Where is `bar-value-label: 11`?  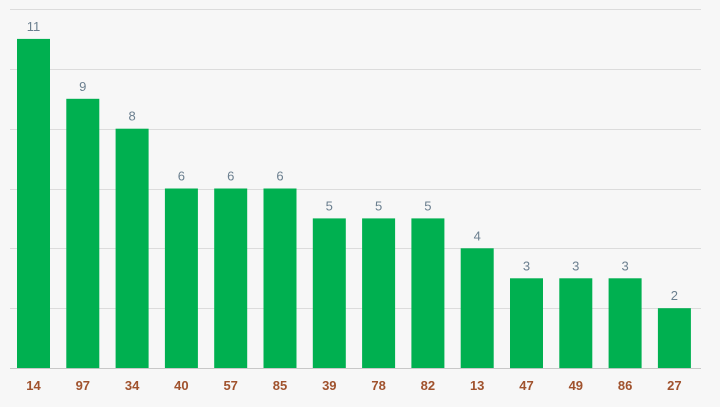
bar-value-label: 11 is located at coordinates (34, 26).